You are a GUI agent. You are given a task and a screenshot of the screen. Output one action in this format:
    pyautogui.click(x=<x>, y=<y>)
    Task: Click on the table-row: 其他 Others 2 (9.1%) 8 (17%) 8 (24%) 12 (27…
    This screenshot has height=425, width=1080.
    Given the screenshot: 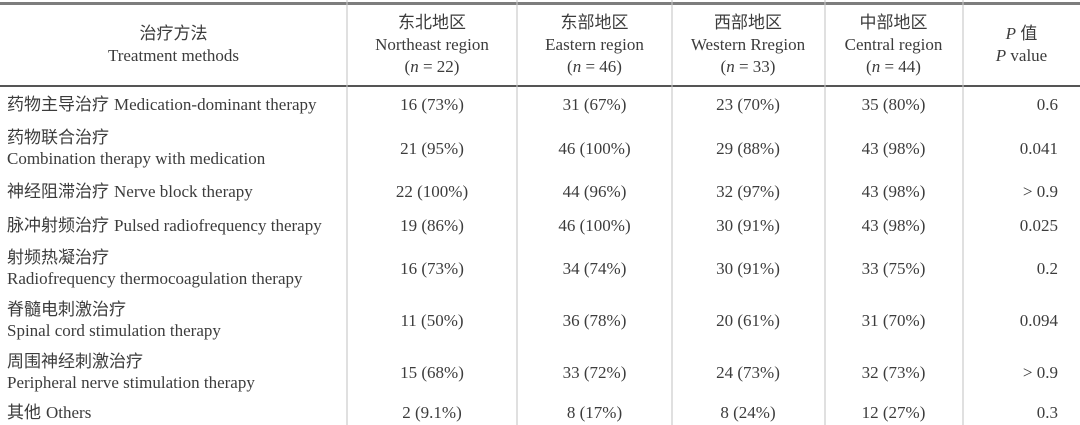 What is the action you would take?
    pyautogui.click(x=540, y=411)
    